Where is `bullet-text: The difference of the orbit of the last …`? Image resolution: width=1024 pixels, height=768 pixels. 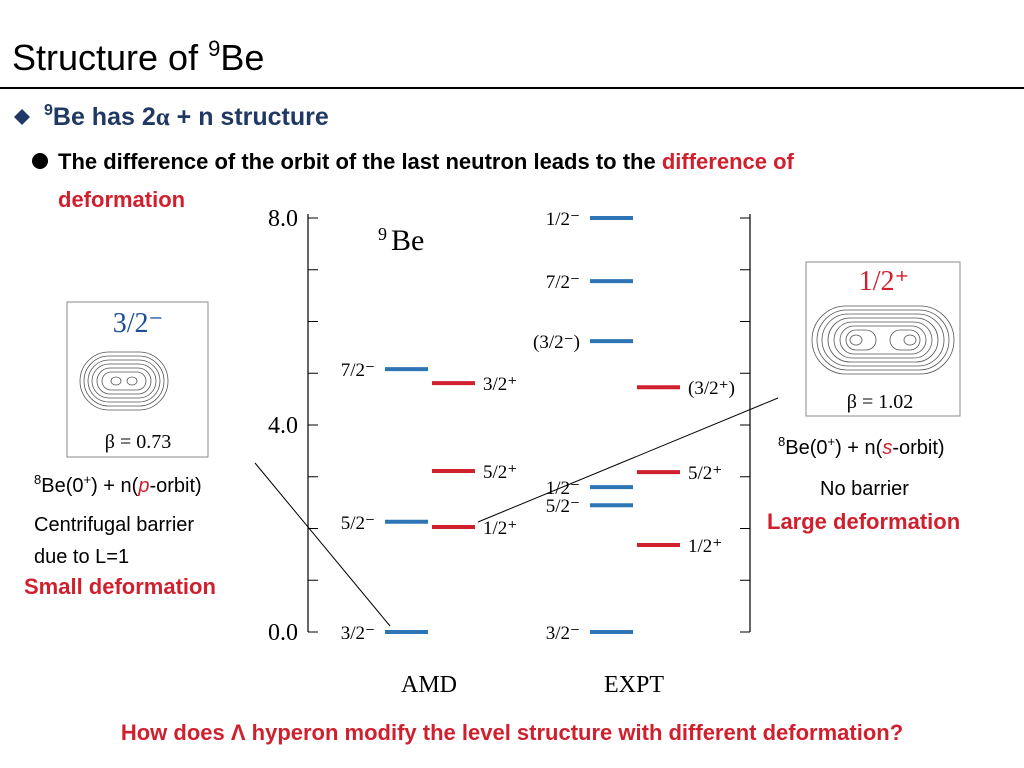 bullet-text: The difference of the orbit of the last … is located at coordinates (360, 161).